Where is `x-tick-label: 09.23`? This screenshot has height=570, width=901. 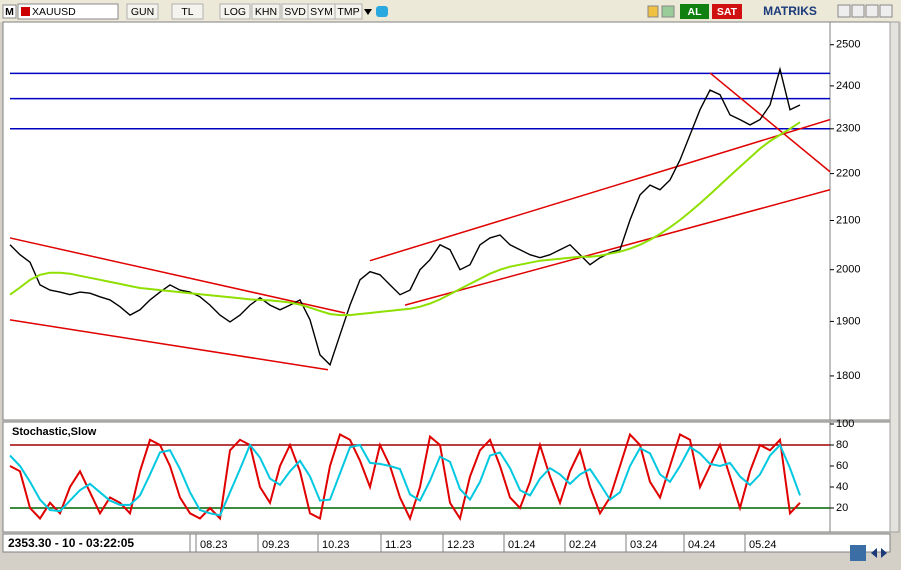
x-tick-label: 09.23 is located at coordinates (276, 545).